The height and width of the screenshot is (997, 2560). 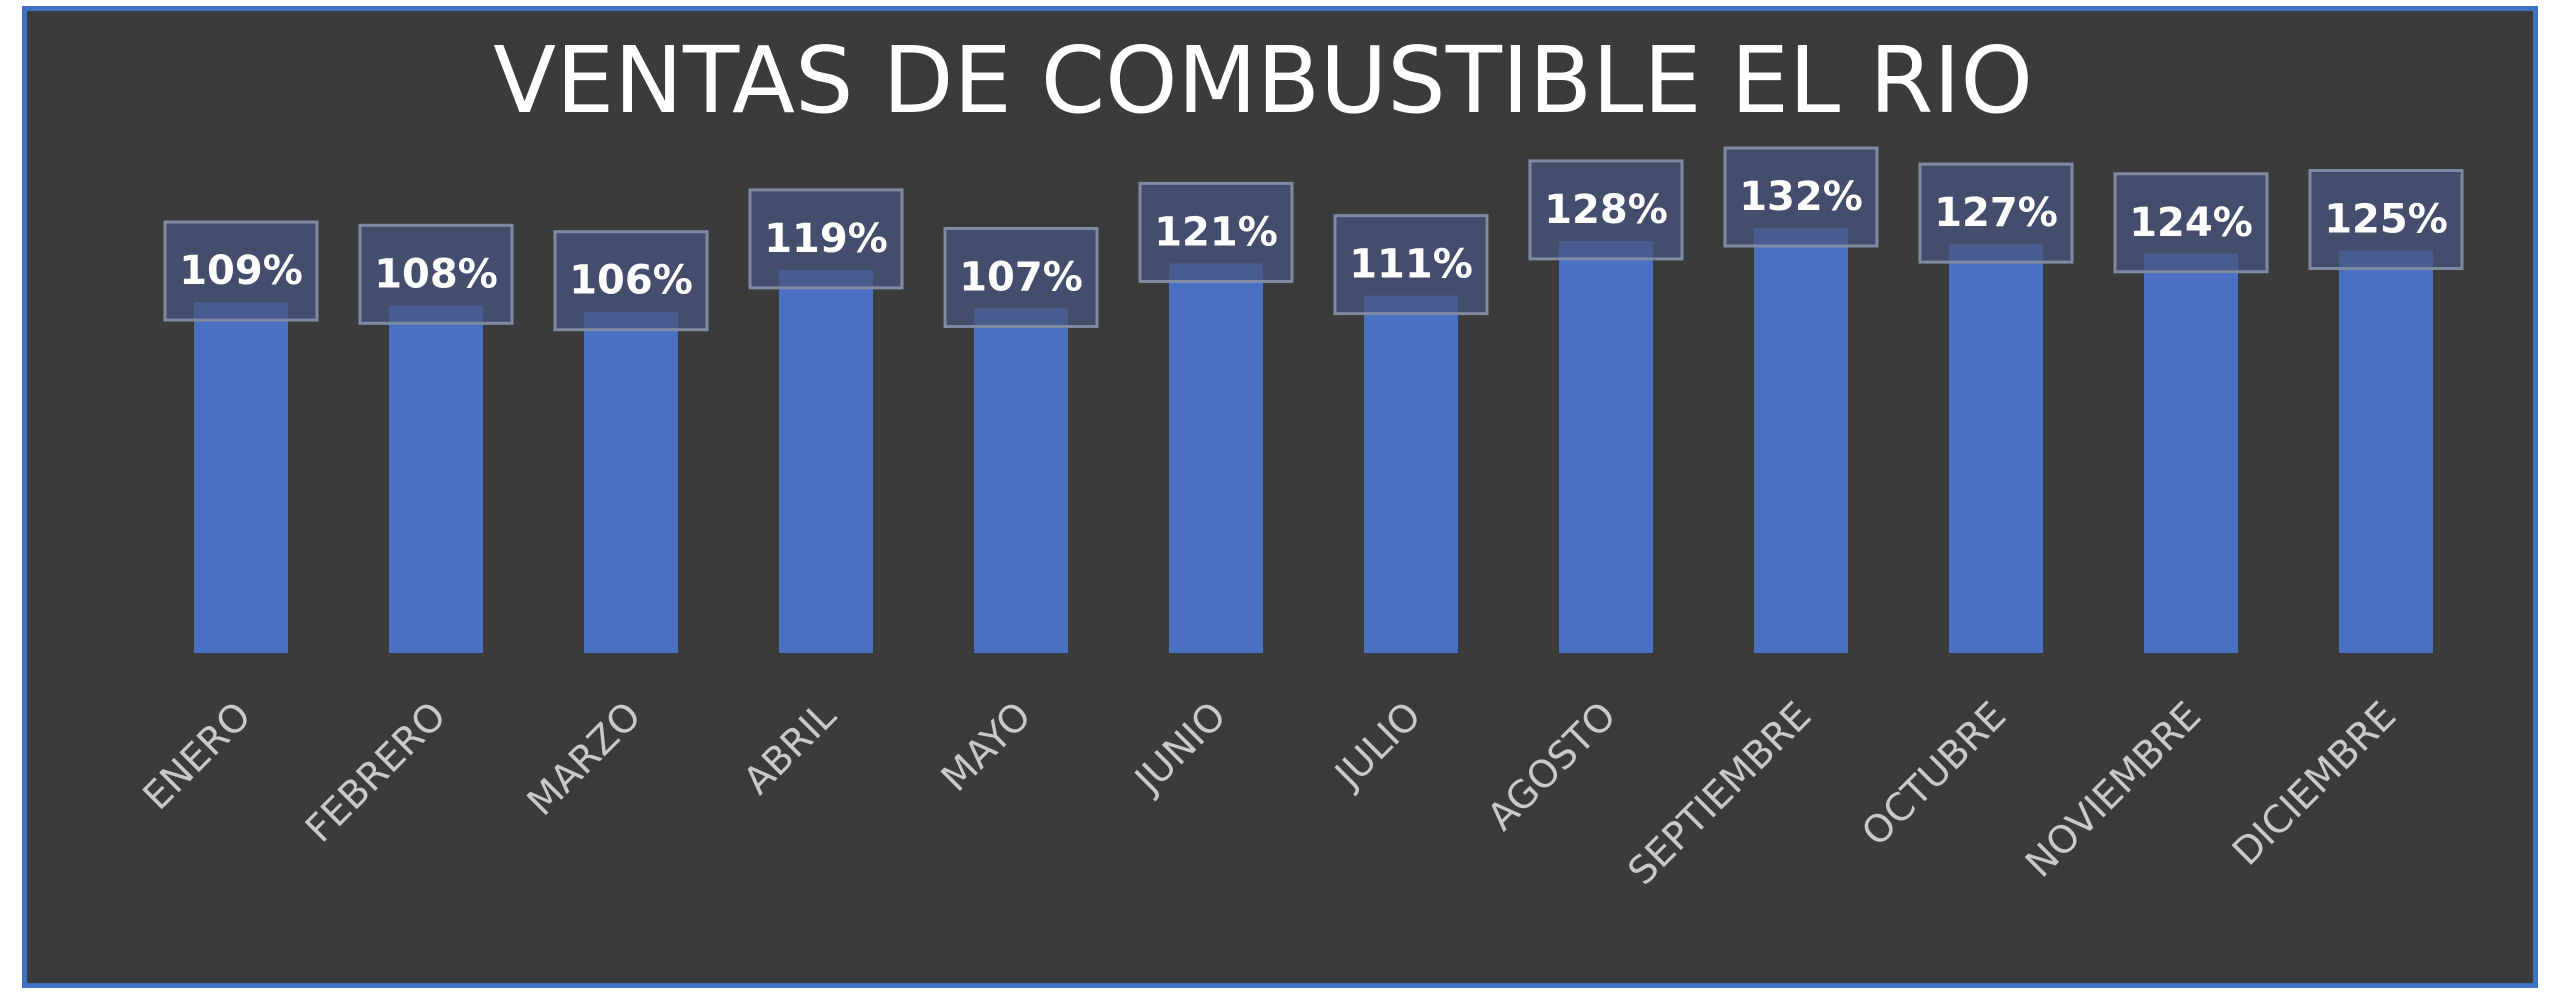 I want to click on data-label-box-julio, so click(x=1411, y=265).